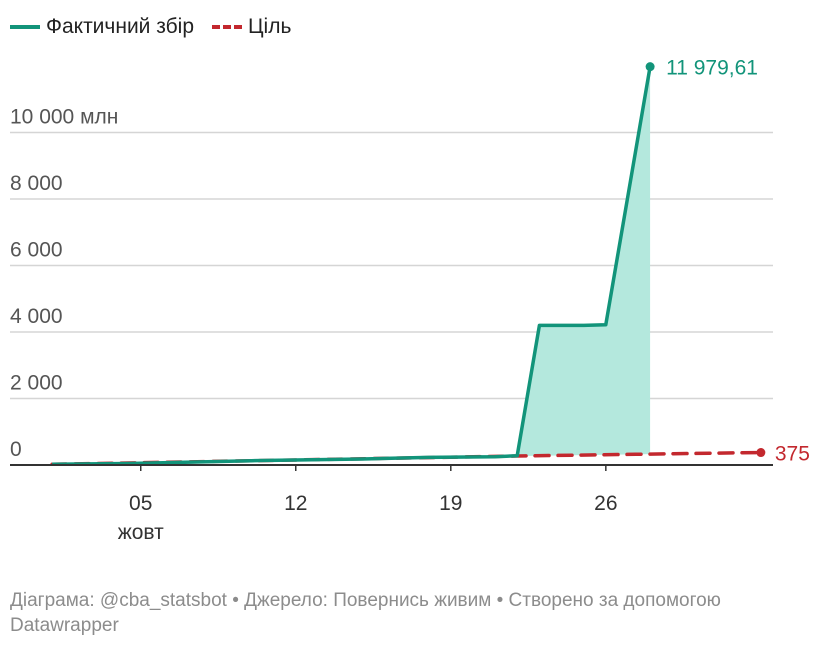 This screenshot has width=820, height=648. I want to click on x-tick-label: 19, so click(450, 503).